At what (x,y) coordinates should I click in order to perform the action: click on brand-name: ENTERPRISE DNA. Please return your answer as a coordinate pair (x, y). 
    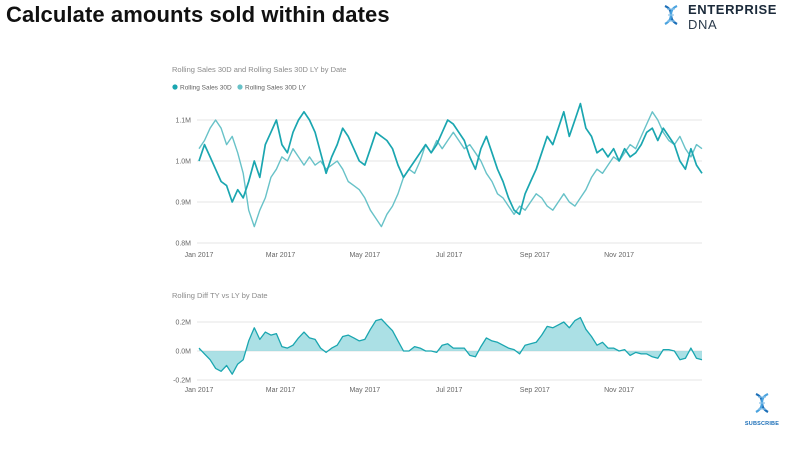
    Looking at the image, I should click on (744, 17).